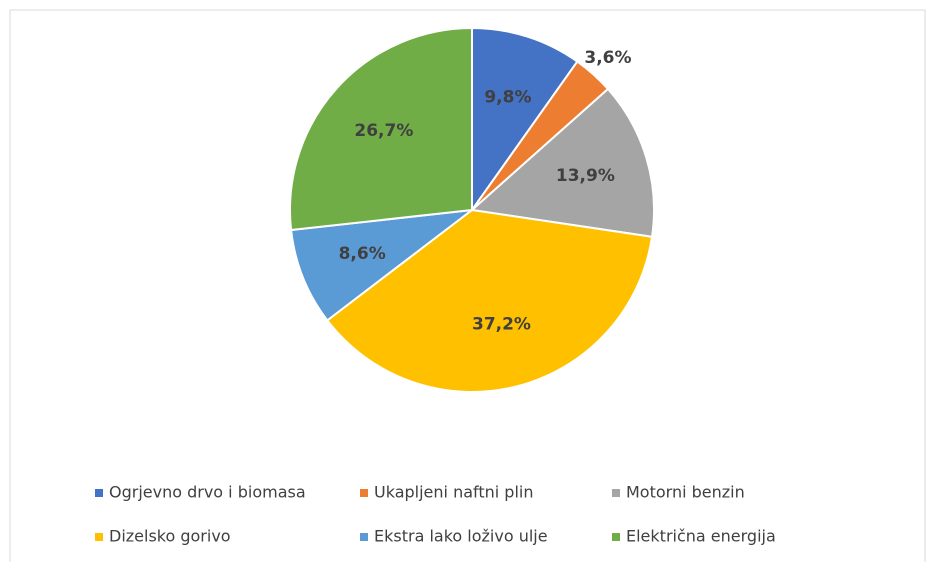  What do you see at coordinates (170, 536) in the screenshot?
I see `legend-label: Dizelsko gorivo` at bounding box center [170, 536].